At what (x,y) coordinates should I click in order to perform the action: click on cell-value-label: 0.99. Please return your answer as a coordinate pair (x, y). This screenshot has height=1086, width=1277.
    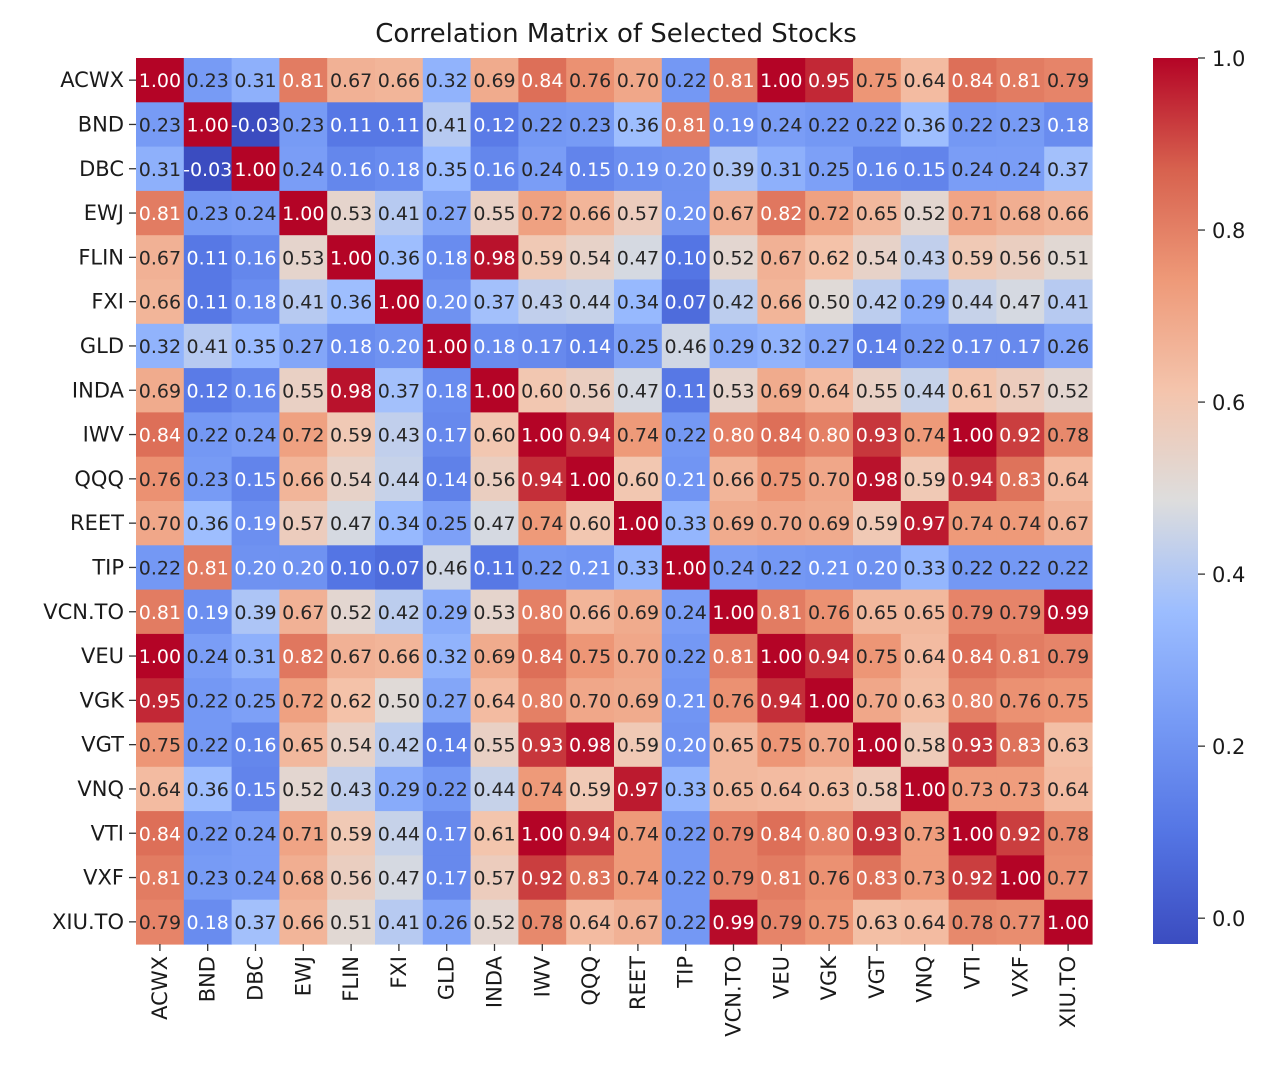
    Looking at the image, I should click on (733, 923).